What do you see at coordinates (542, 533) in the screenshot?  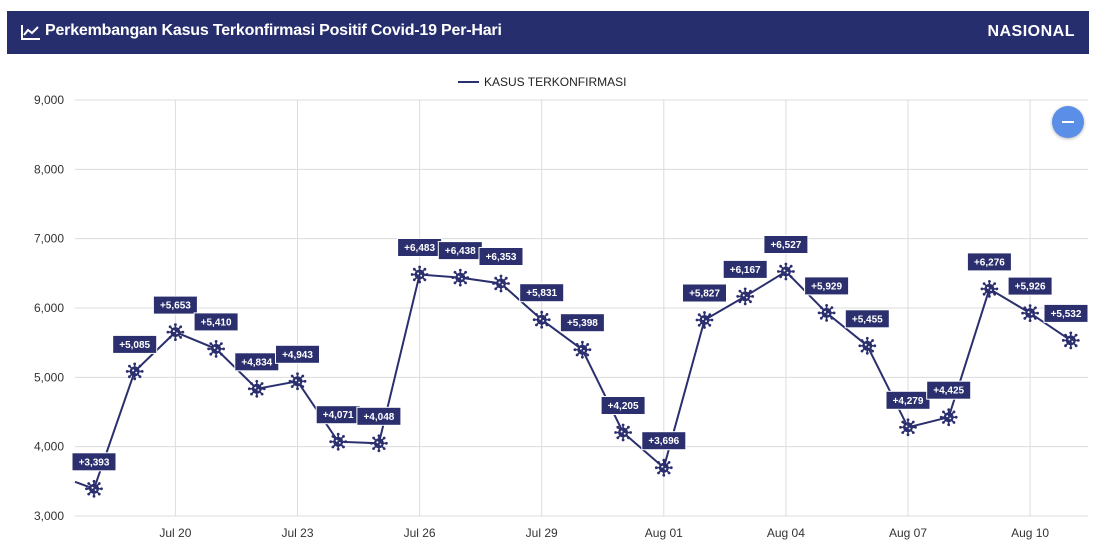 I see `x-tick-label: Jul 29` at bounding box center [542, 533].